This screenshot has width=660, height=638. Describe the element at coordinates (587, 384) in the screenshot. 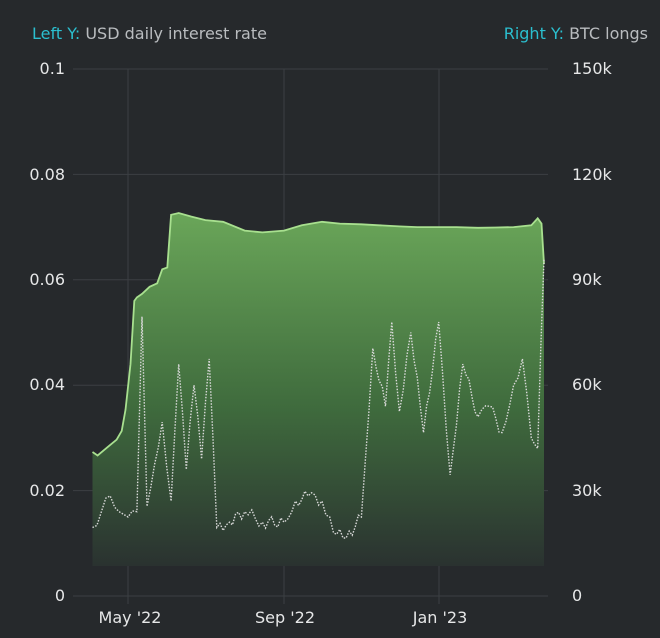

I see `right-y-tick: 60k` at that location.